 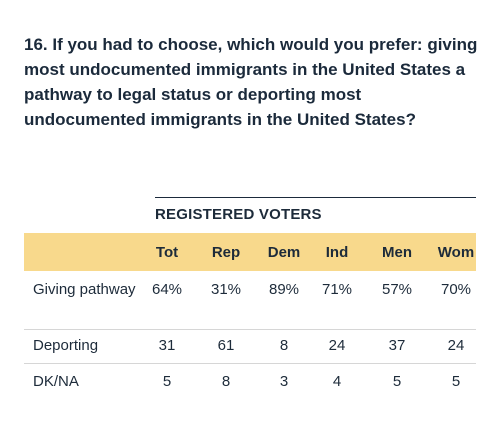 I want to click on table-cell: 70%, so click(x=456, y=289).